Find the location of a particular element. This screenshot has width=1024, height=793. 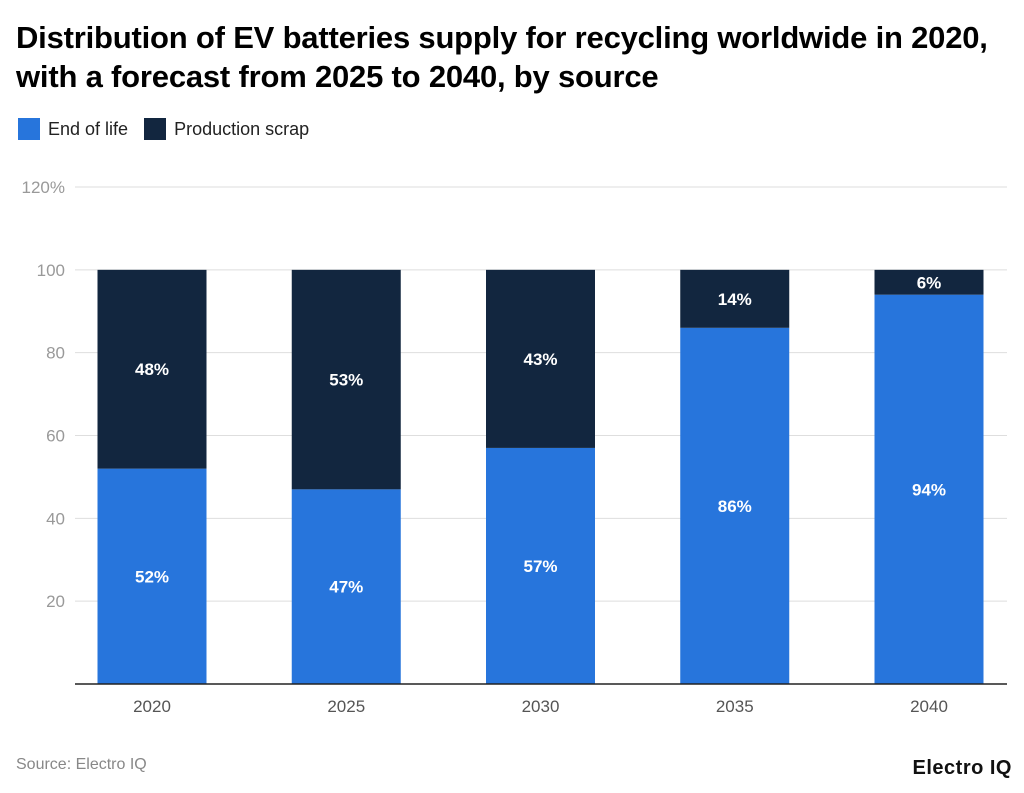

data-label: 52% is located at coordinates (152, 576).